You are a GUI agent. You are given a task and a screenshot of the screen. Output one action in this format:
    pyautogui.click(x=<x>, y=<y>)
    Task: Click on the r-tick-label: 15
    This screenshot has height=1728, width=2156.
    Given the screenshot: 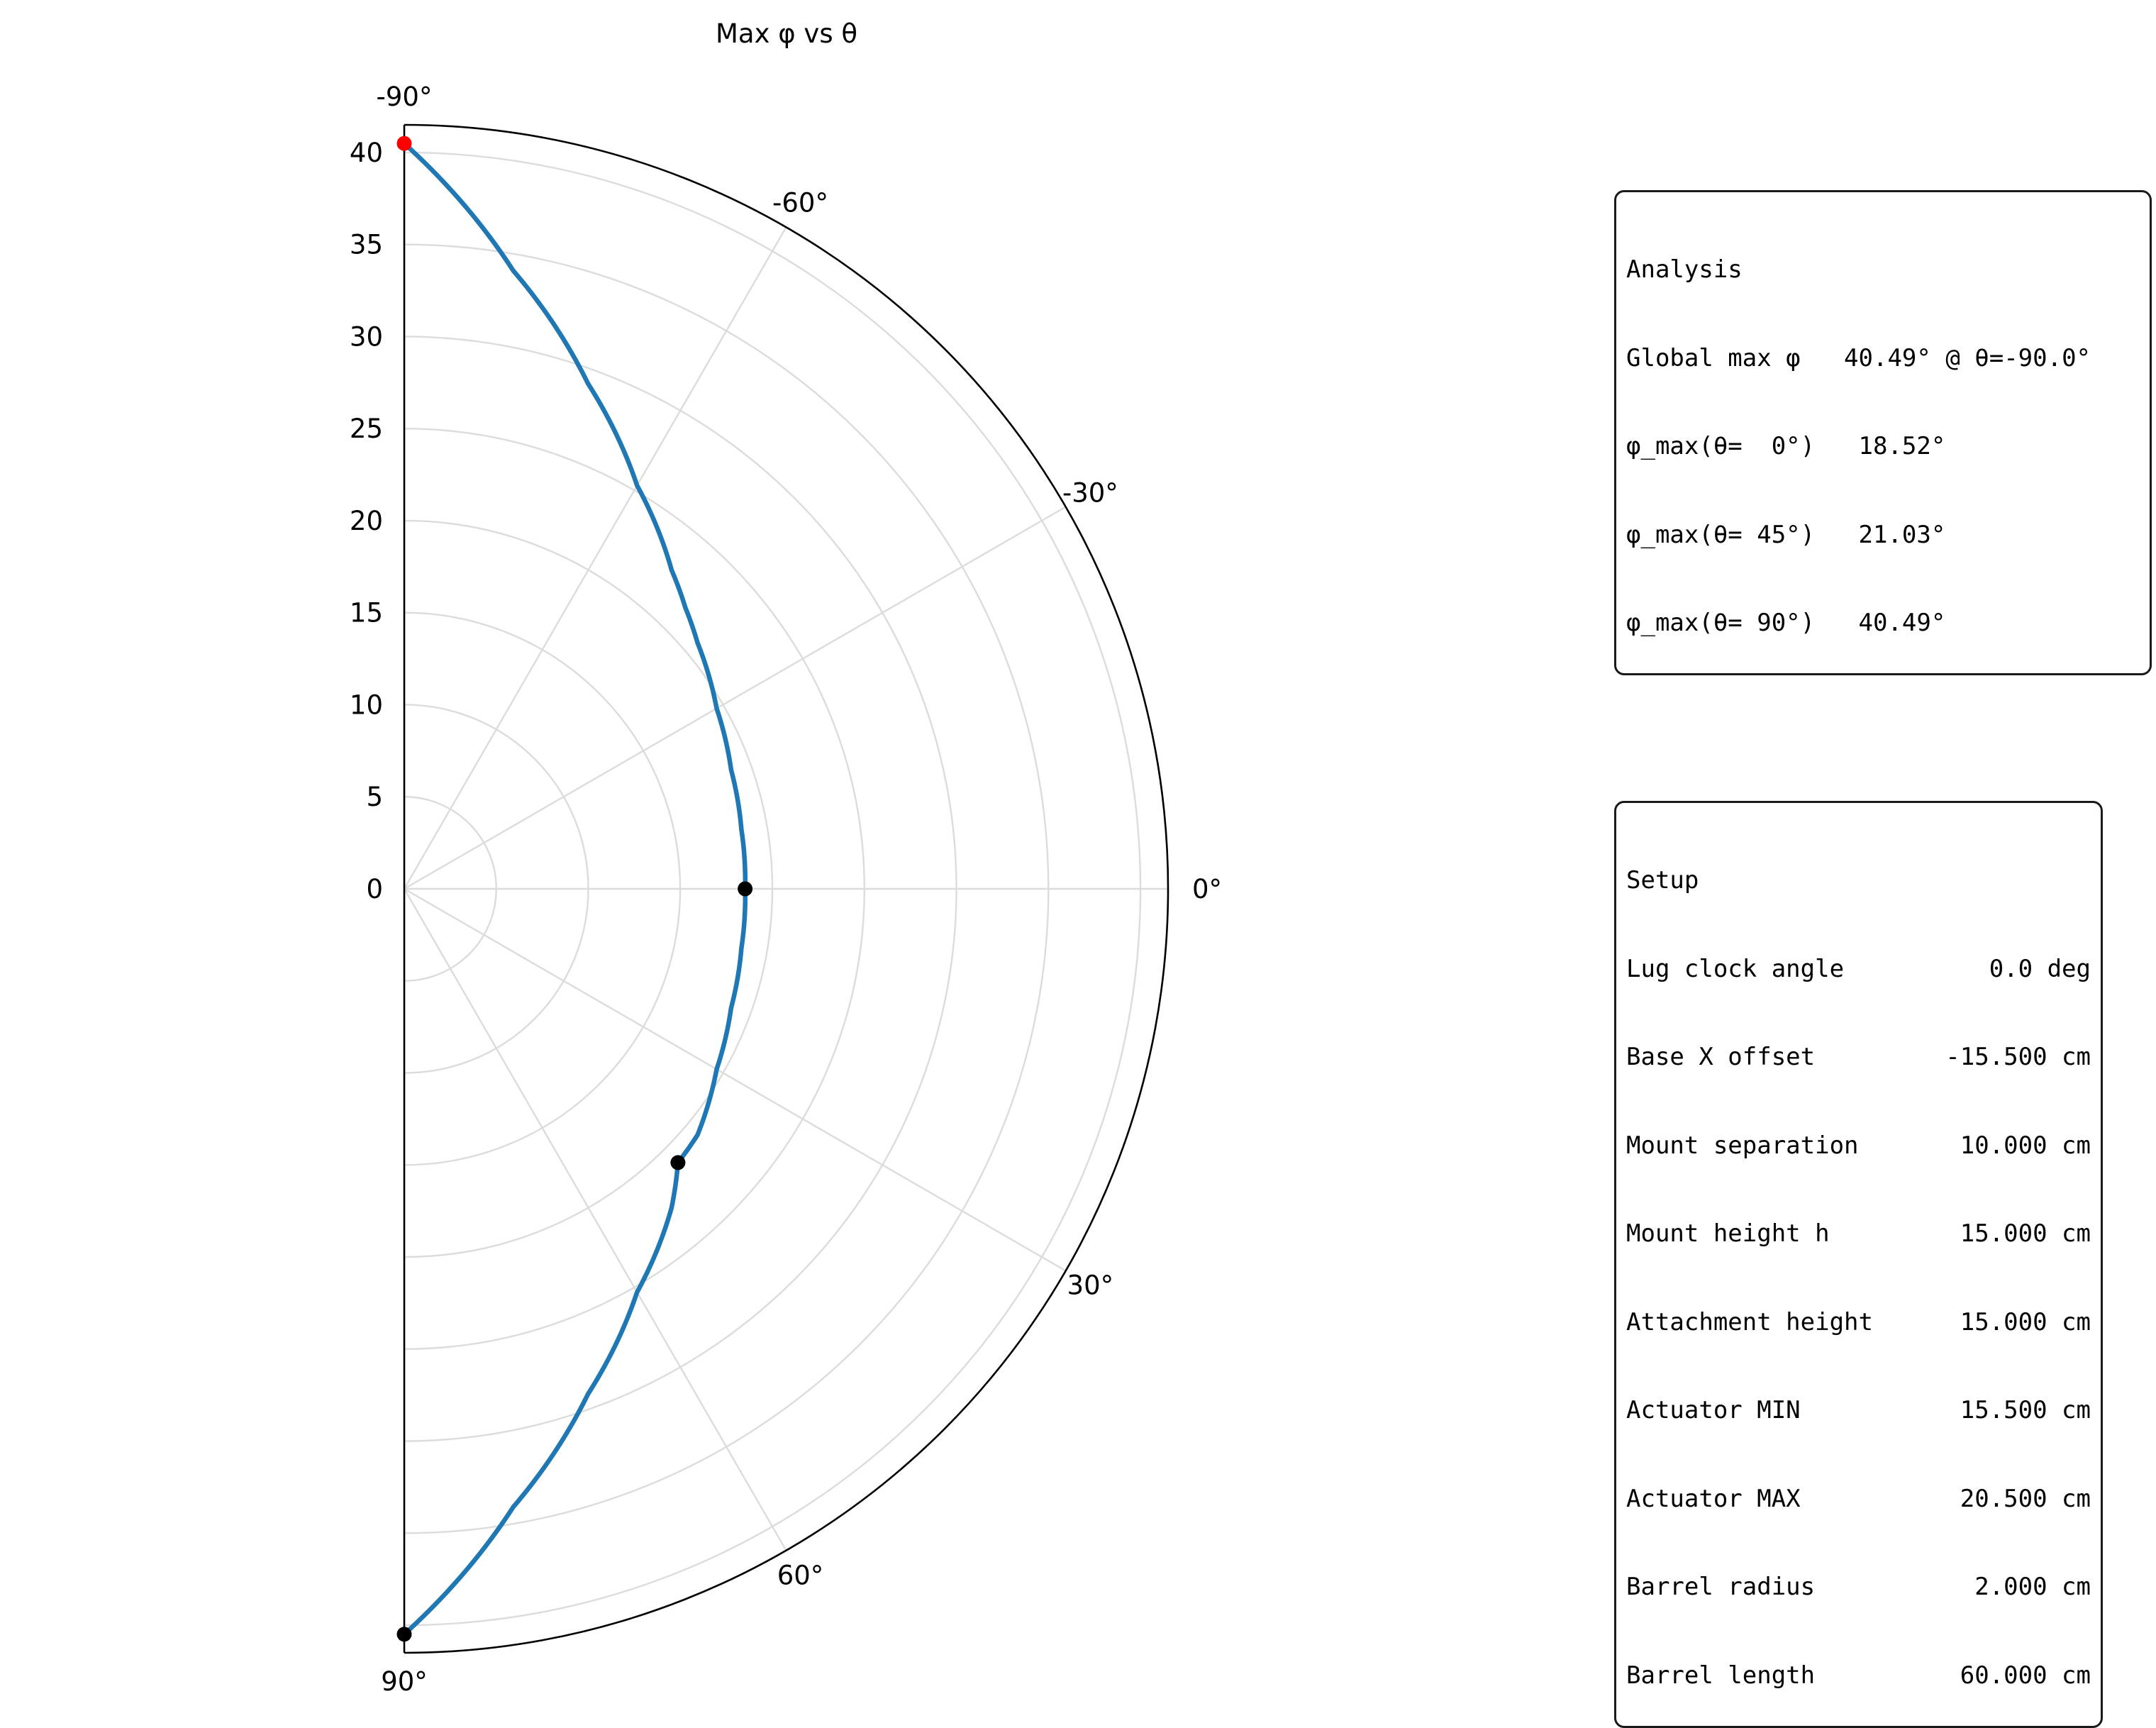 What is the action you would take?
    pyautogui.click(x=367, y=613)
    